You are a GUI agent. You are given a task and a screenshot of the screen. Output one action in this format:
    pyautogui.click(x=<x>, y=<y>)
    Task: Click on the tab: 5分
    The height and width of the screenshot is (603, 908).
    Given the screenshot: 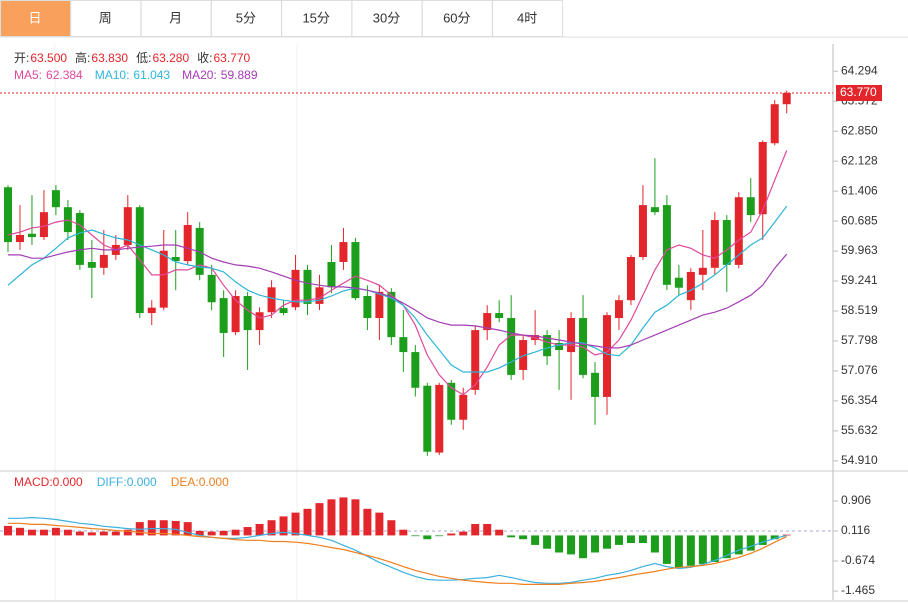 What is the action you would take?
    pyautogui.click(x=246, y=18)
    